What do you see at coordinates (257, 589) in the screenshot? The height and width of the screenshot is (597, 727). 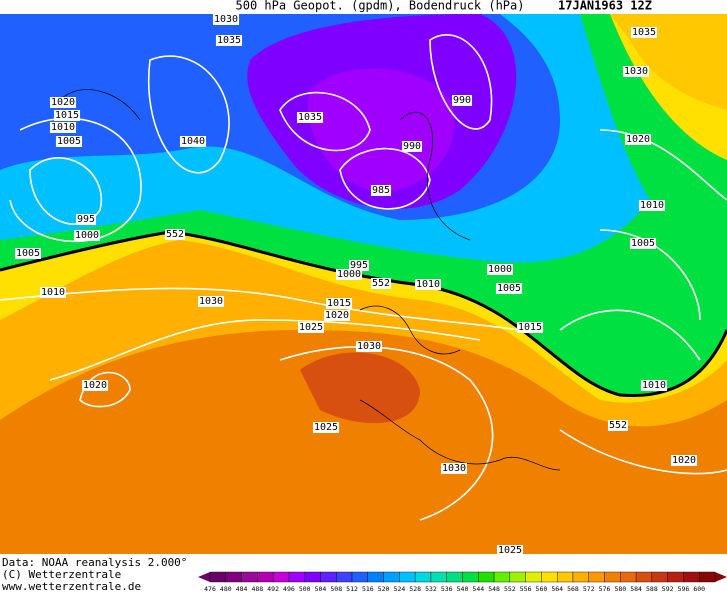 I see `colorbar-label: 488` at bounding box center [257, 589].